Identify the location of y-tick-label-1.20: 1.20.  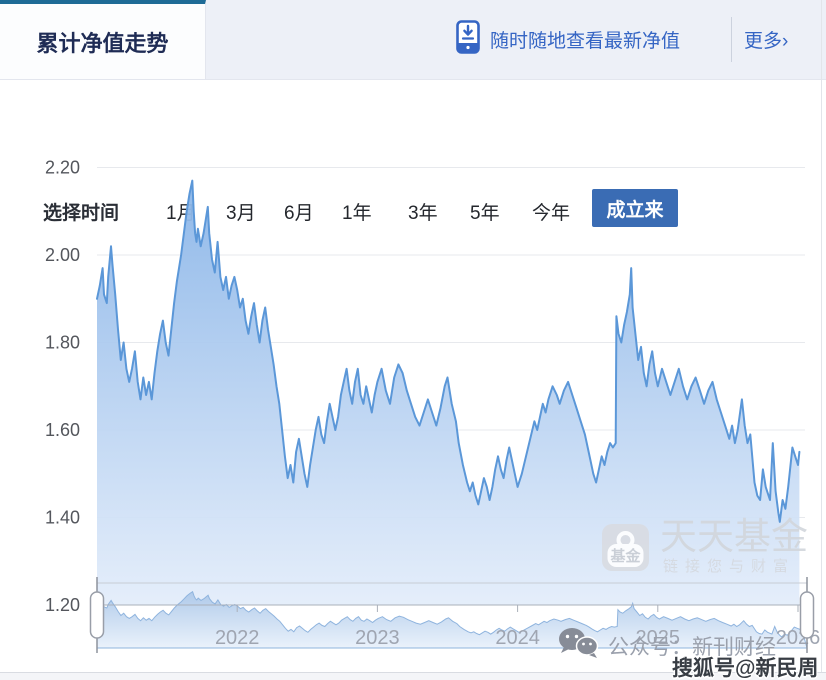
(62, 605).